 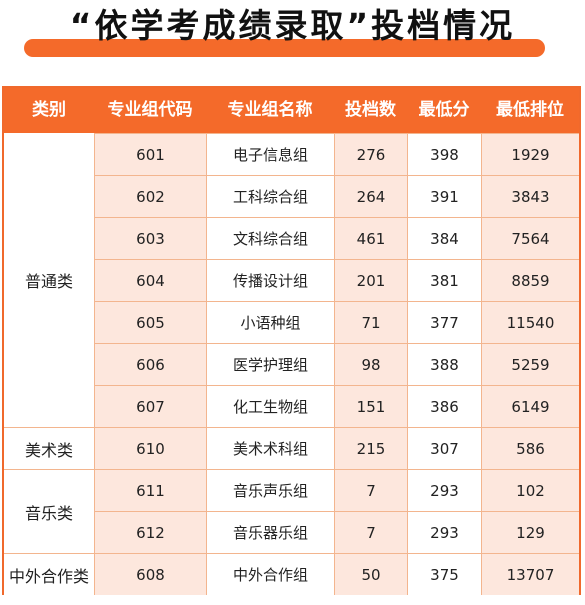 What do you see at coordinates (150, 154) in the screenshot?
I see `cell-group-code: 601` at bounding box center [150, 154].